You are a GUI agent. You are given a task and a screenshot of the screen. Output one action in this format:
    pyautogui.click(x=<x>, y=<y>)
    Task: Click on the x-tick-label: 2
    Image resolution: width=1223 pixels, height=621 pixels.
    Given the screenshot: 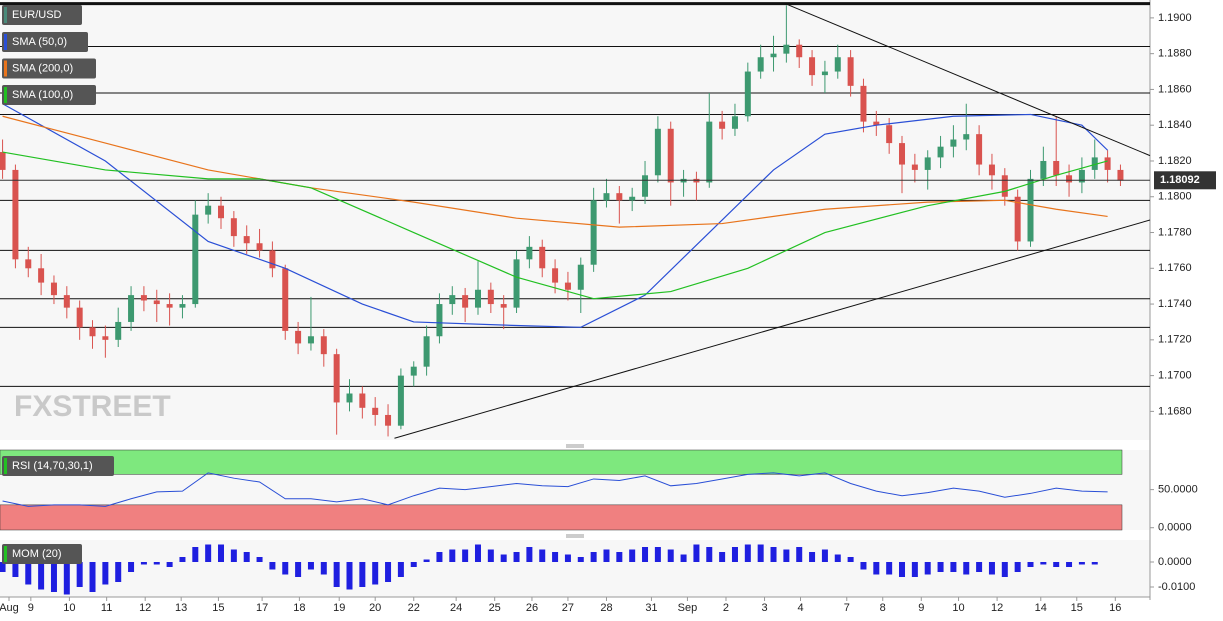 What is the action you would take?
    pyautogui.click(x=726, y=608)
    